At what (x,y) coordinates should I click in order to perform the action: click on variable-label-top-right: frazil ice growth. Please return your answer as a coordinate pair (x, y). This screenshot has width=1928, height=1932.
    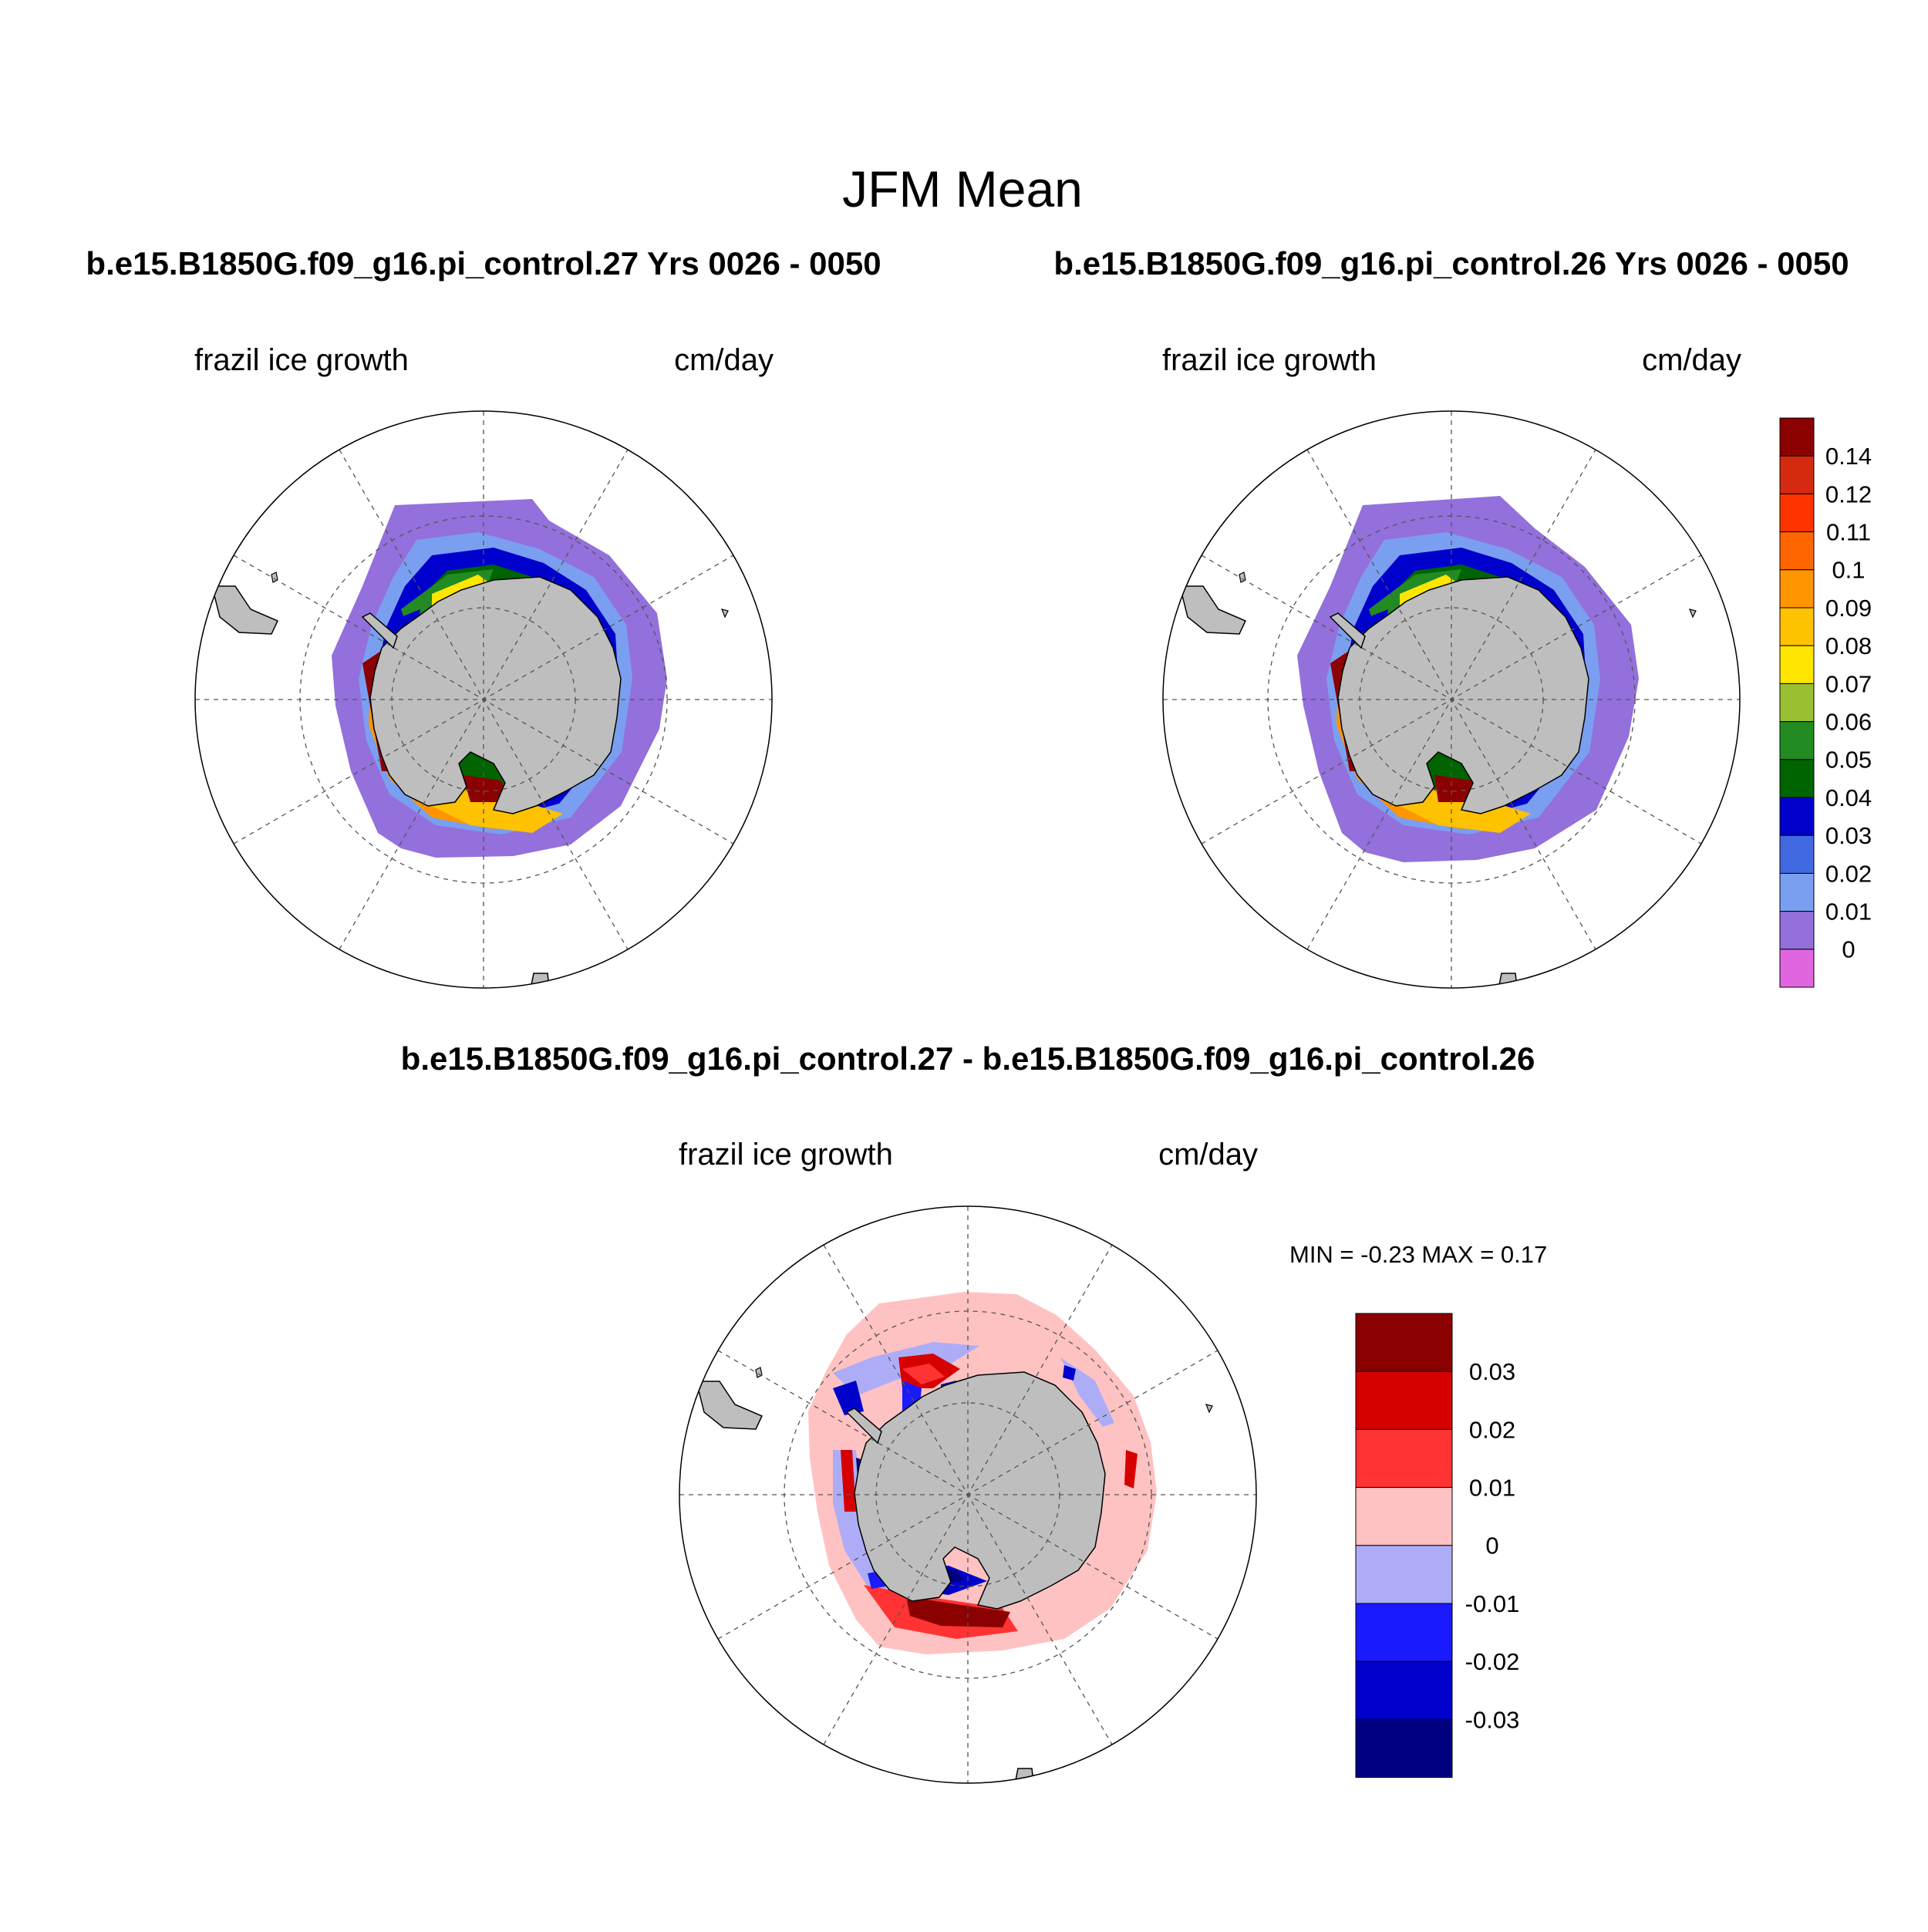
    Looking at the image, I should click on (1270, 360).